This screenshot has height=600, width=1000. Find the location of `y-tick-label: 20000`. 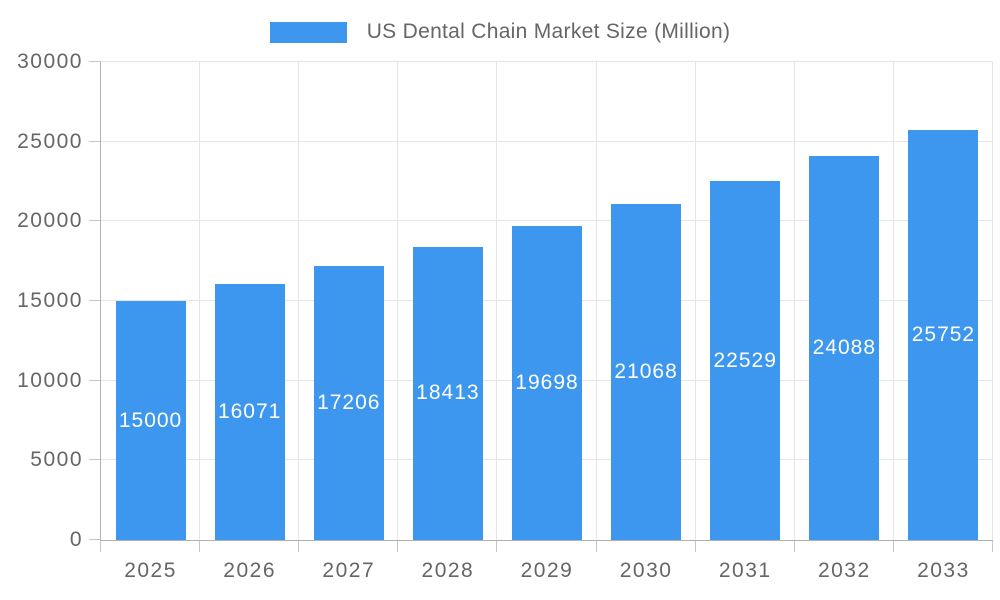

y-tick-label: 20000 is located at coordinates (50, 221).